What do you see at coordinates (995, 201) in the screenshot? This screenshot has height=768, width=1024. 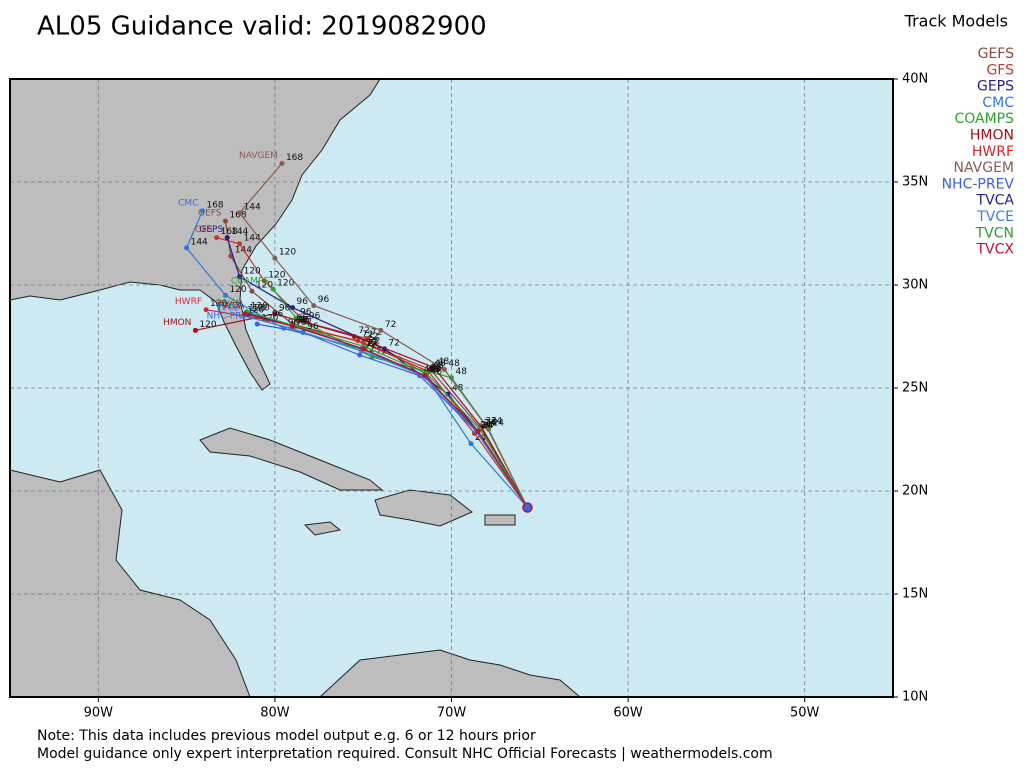 I see `legend-entry: TVCA` at bounding box center [995, 201].